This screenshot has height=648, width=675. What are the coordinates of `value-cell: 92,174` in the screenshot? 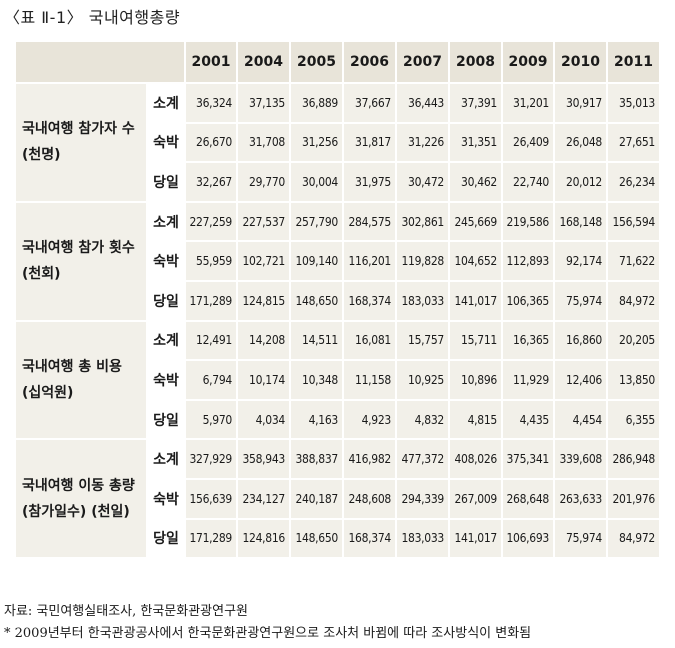 It's located at (580, 261).